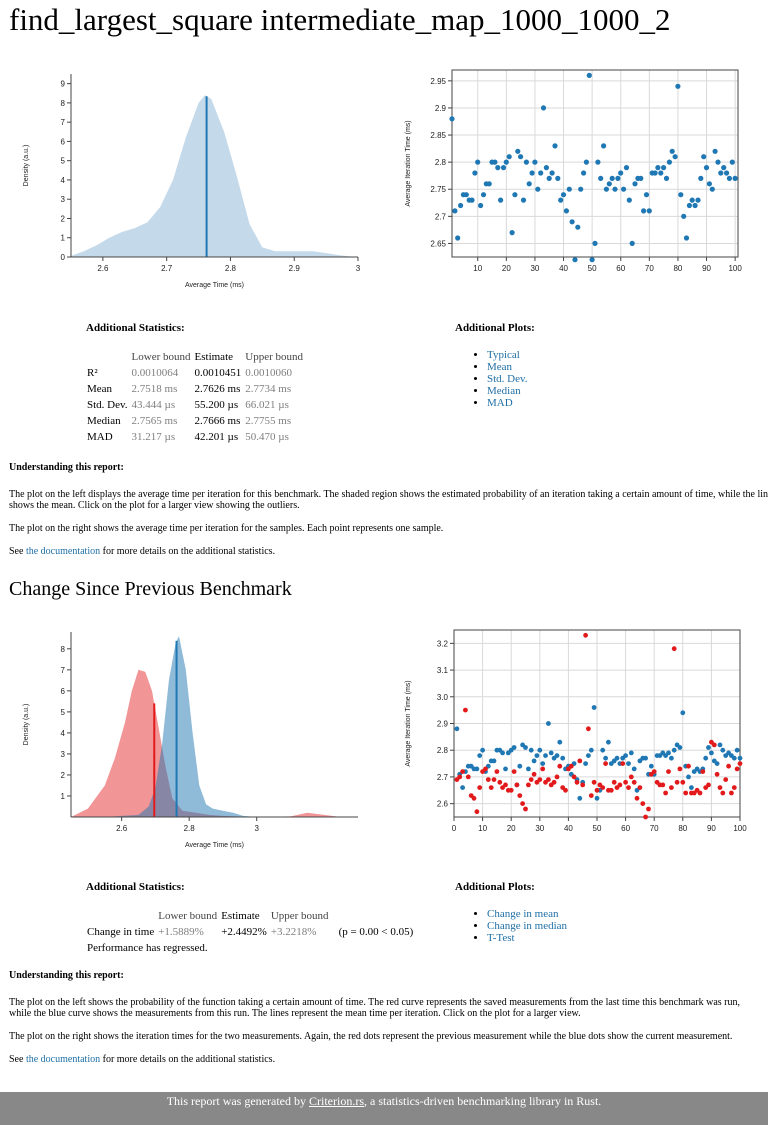  I want to click on statistics-row: Mean 2.7518 ms 2.7626 ms 2.7734 ms, so click(195, 389).